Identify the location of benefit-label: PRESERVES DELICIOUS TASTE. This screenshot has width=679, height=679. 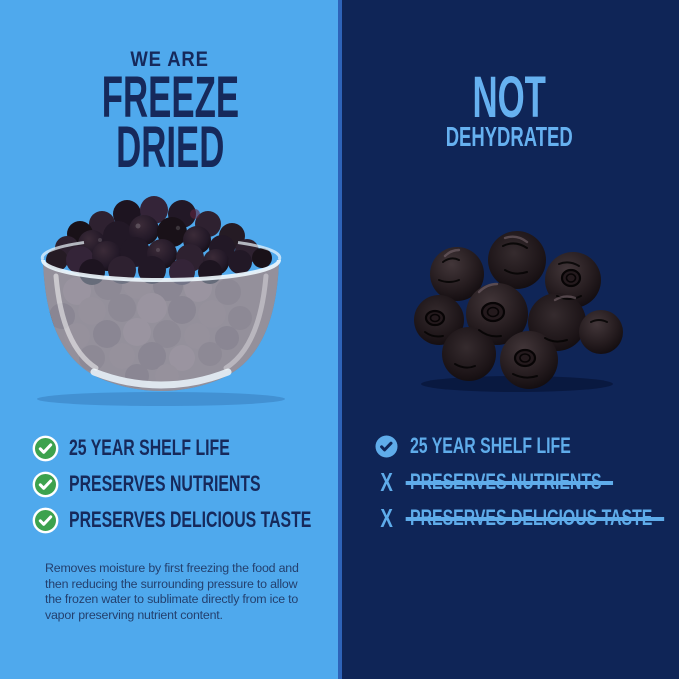
(190, 519).